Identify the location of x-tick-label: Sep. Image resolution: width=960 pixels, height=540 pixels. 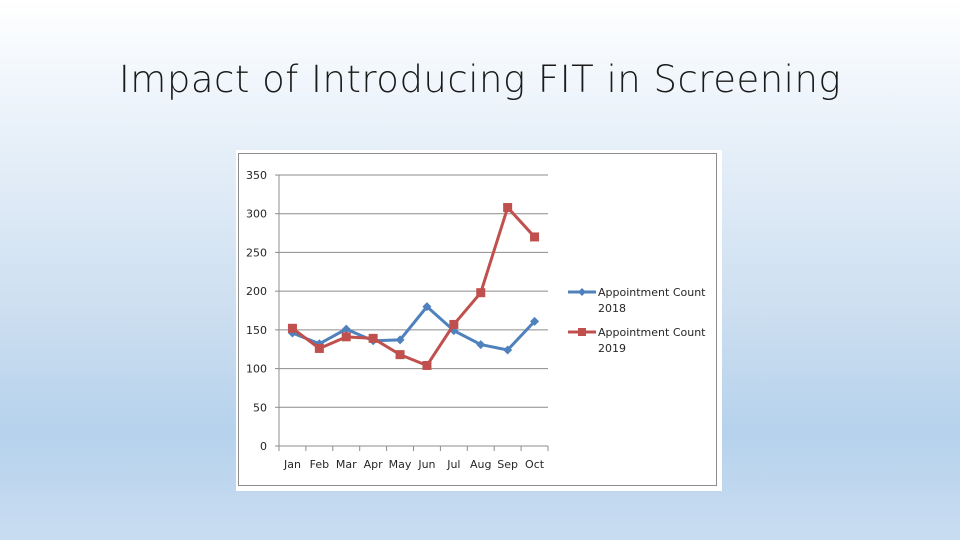
(507, 464).